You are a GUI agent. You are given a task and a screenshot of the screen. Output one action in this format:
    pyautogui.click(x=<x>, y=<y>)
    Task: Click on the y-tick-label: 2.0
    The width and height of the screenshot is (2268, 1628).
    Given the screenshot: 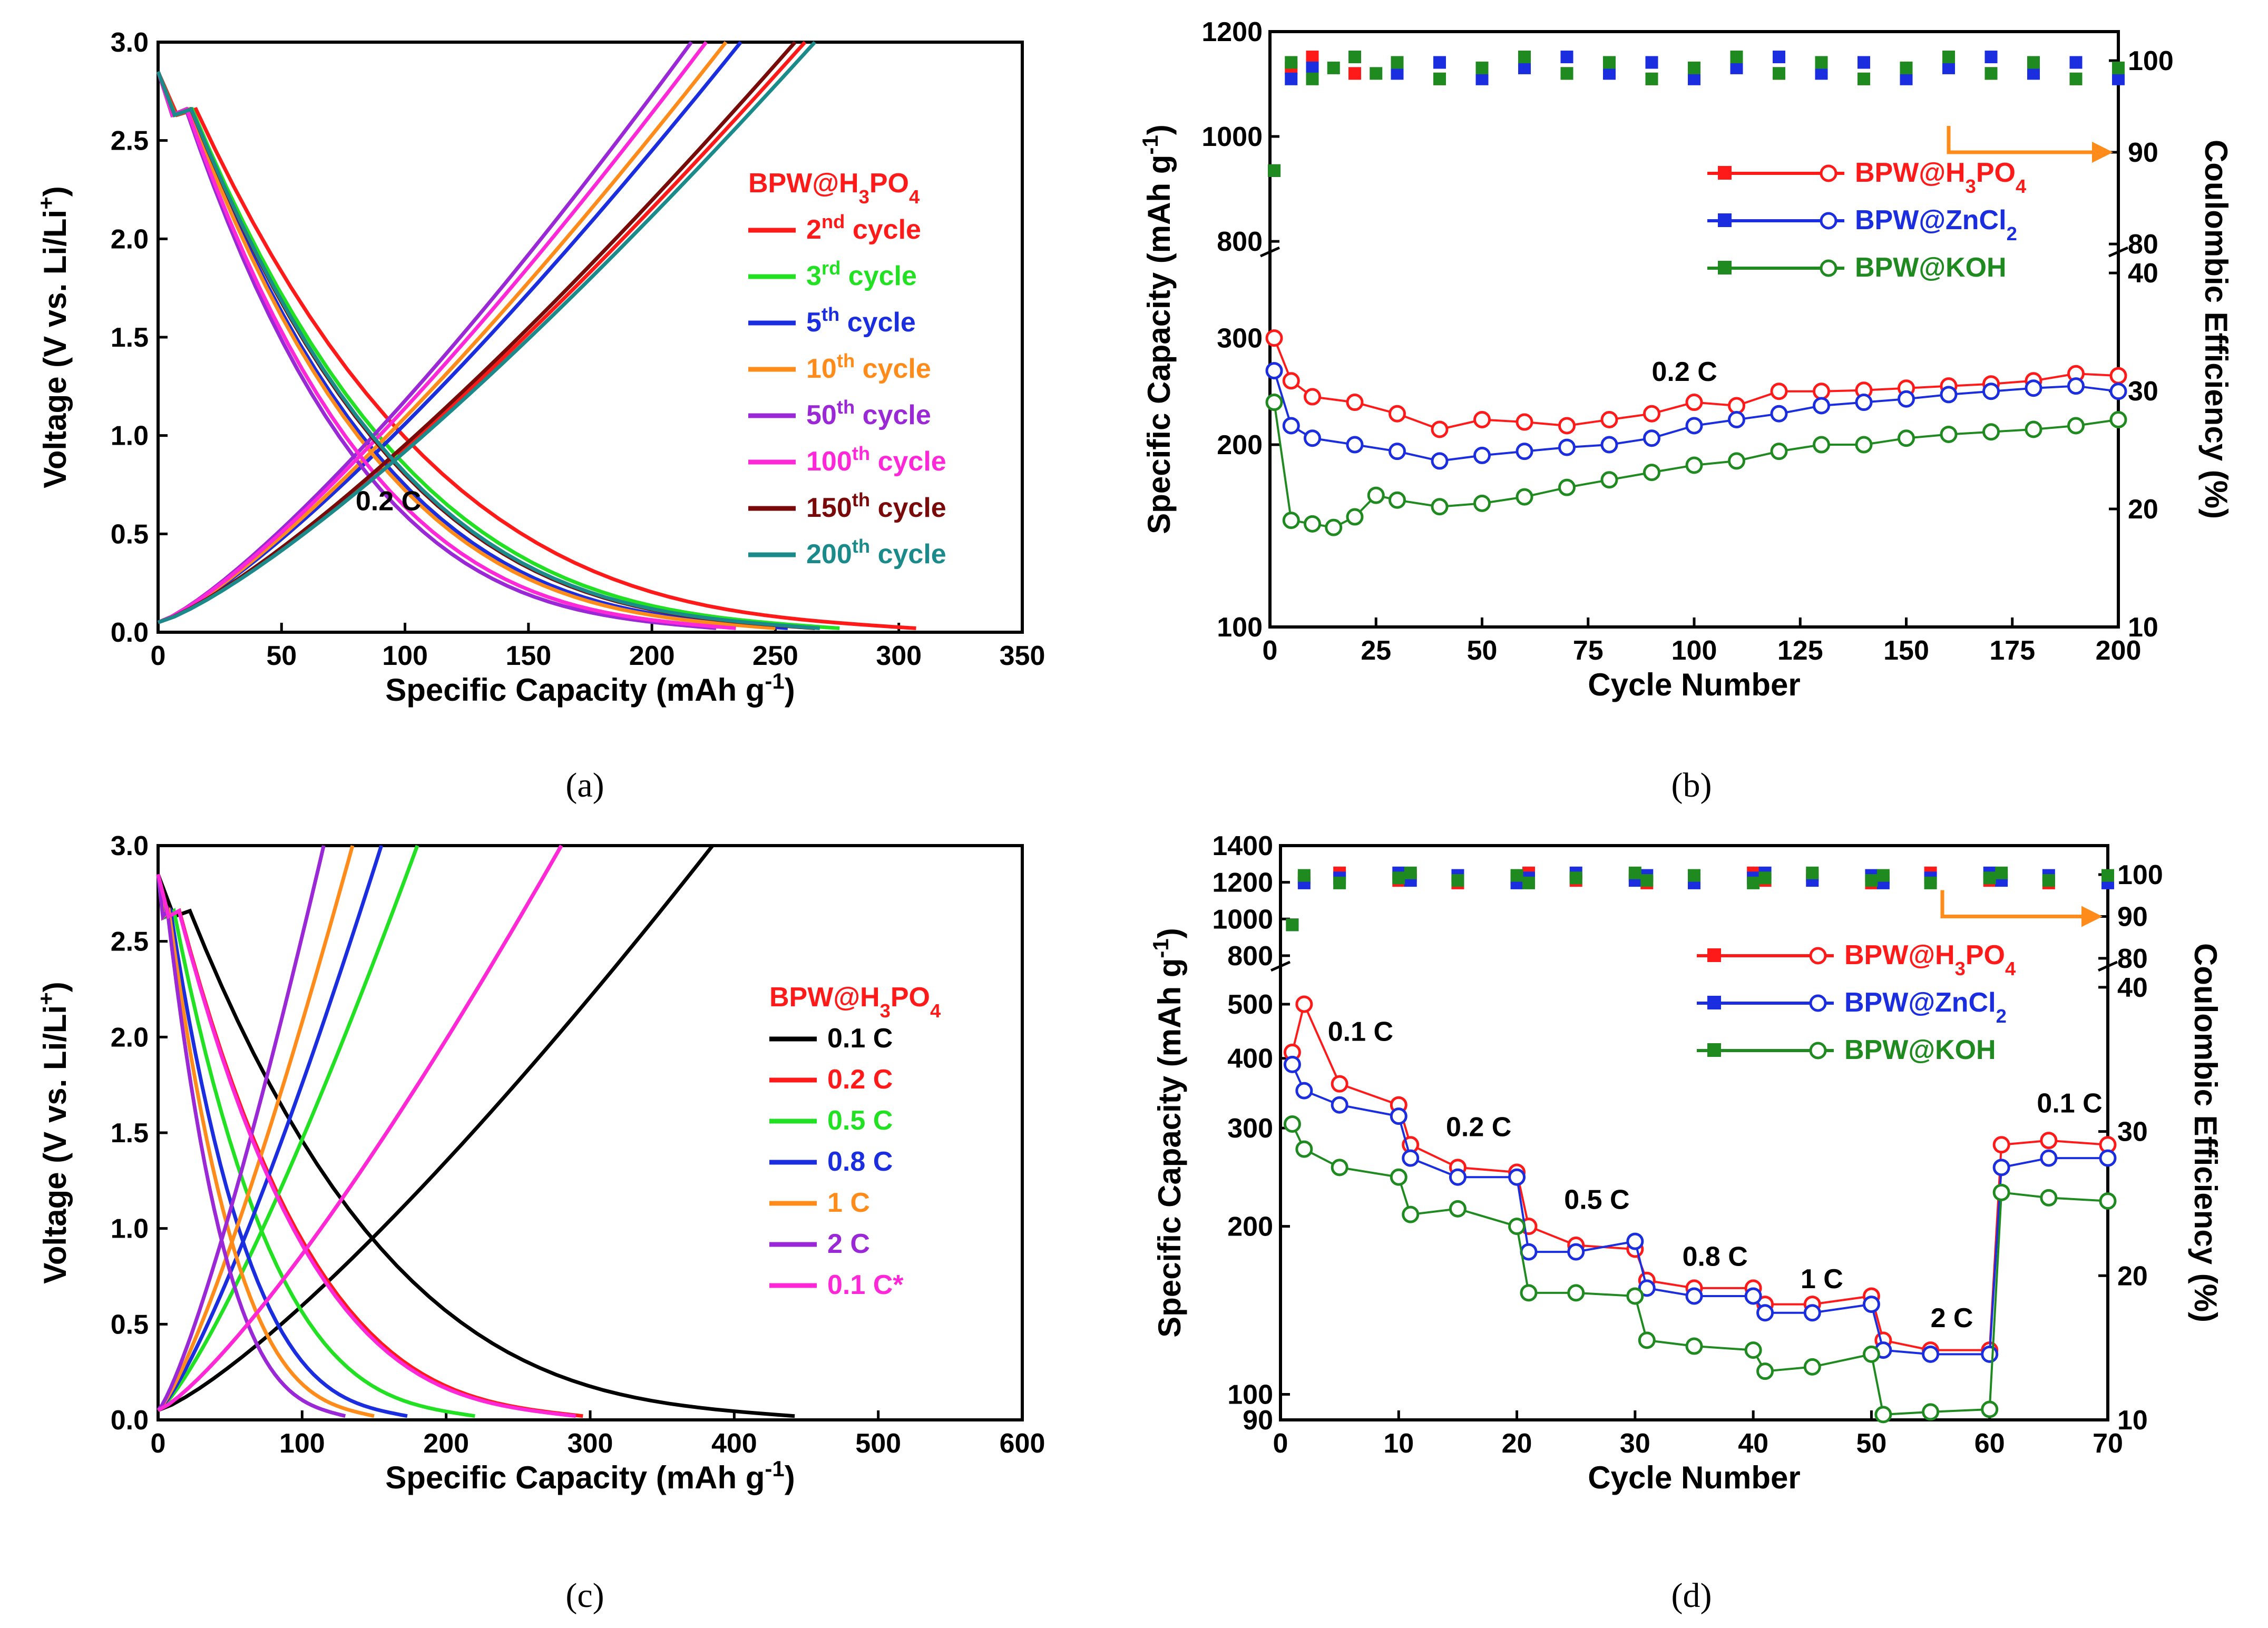 What is the action you would take?
    pyautogui.click(x=130, y=239)
    